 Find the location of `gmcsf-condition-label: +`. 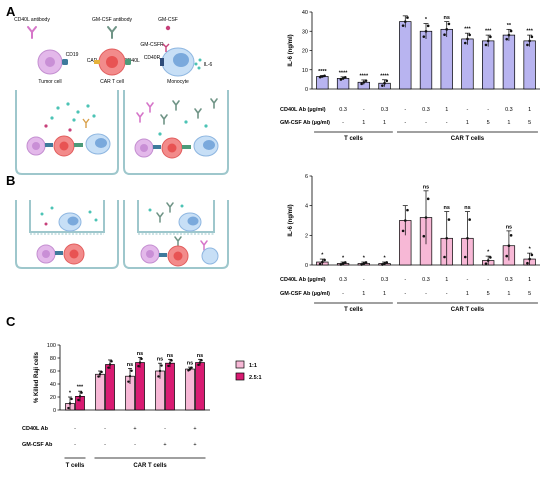

gmcsf-condition-label: + is located at coordinates (194, 445).